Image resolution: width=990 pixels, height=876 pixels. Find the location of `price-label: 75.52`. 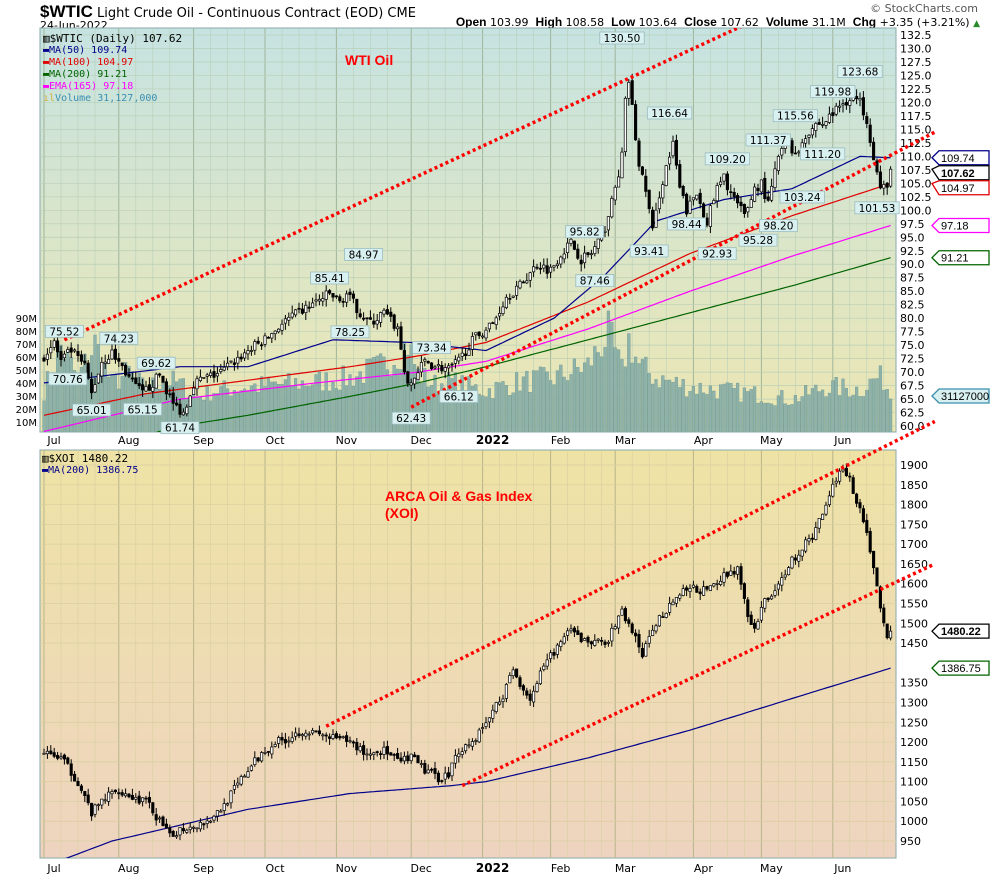

price-label: 75.52 is located at coordinates (64, 331).